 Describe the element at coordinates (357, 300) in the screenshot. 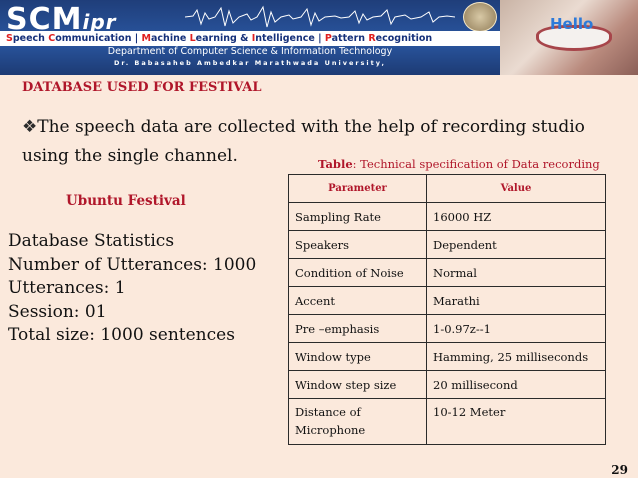

I see `table-cell: Accent` at that location.